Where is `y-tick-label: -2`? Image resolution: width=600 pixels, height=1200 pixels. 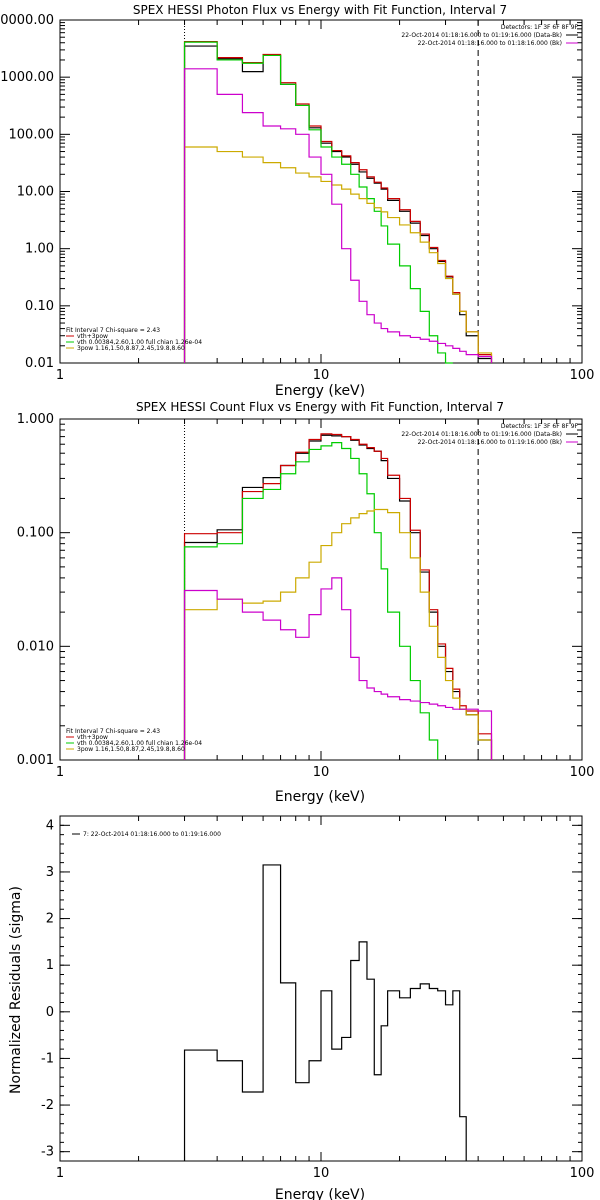
y-tick-label: -2 is located at coordinates (47, 1105).